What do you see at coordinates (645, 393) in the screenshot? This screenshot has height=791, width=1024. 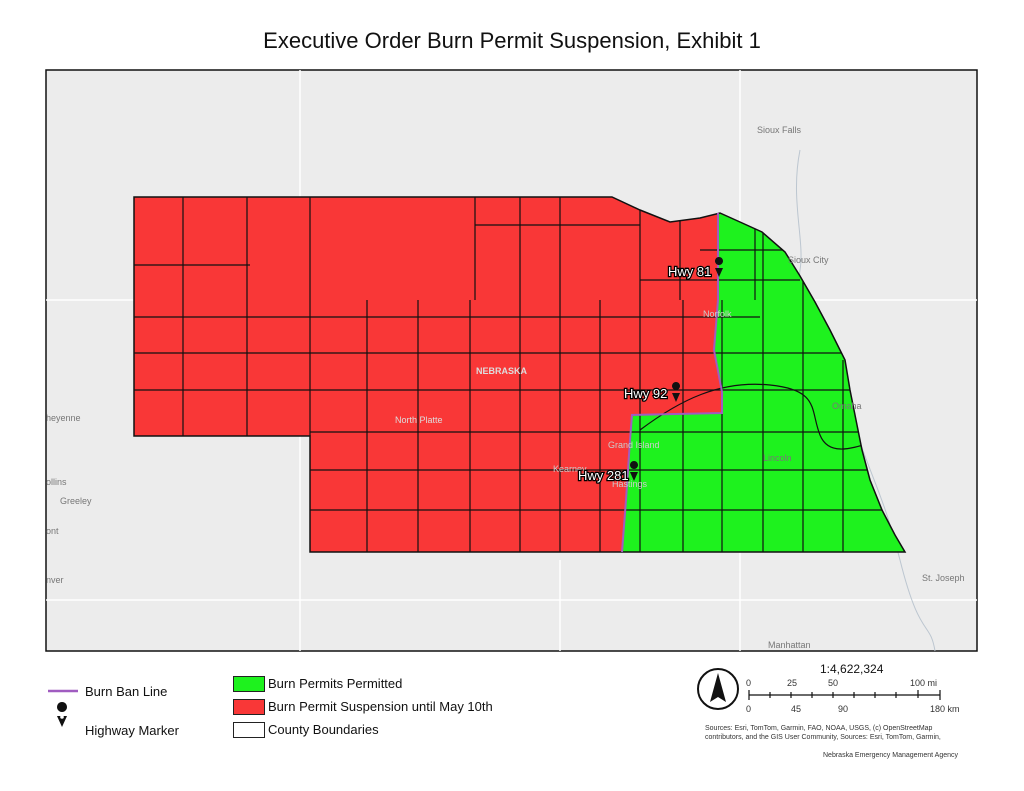 I see `highway-label: Hwy 92` at bounding box center [645, 393].